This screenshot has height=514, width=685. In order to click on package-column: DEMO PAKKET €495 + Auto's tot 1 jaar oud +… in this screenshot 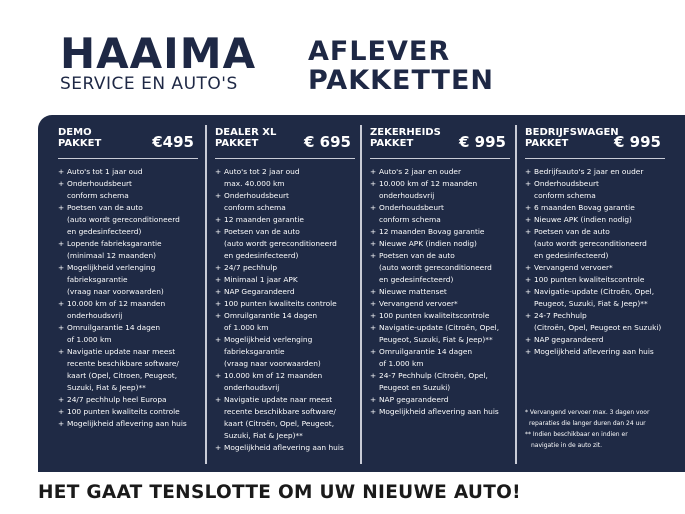, I will do `click(132, 278)`.